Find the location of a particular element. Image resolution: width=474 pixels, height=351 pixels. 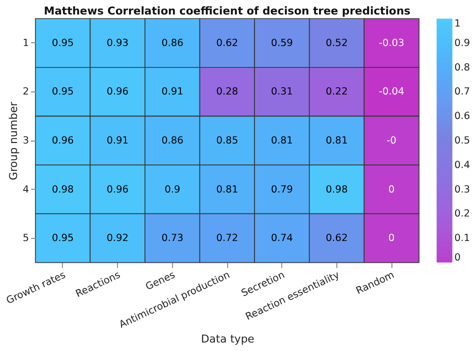

data-label: 0.73 is located at coordinates (172, 238).